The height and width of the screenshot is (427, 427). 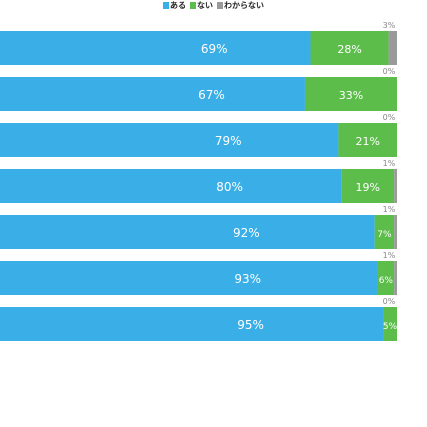 I want to click on data-label: 80%, so click(x=229, y=187).